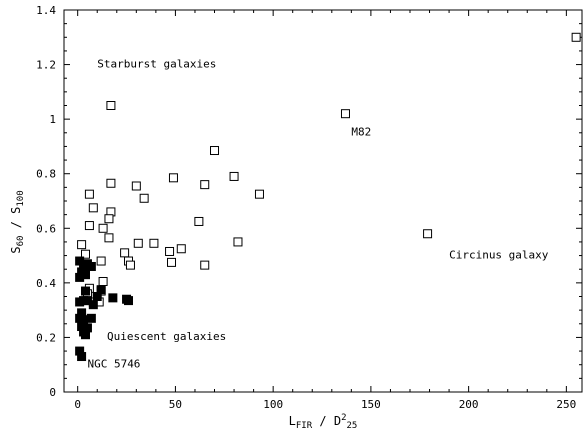  What do you see at coordinates (52, 119) in the screenshot?
I see `y-tick-label: 1` at bounding box center [52, 119].